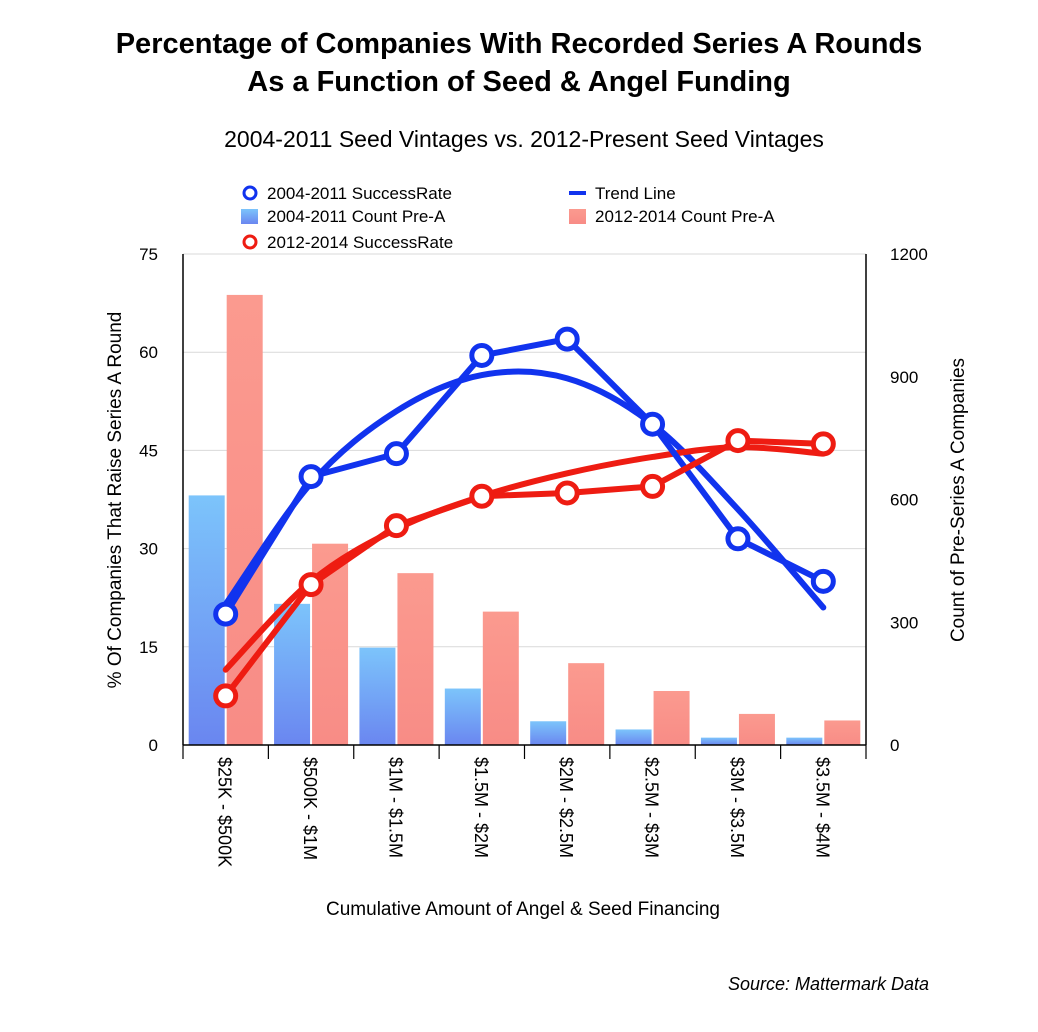  I want to click on right-tick-label: 600, so click(904, 500).